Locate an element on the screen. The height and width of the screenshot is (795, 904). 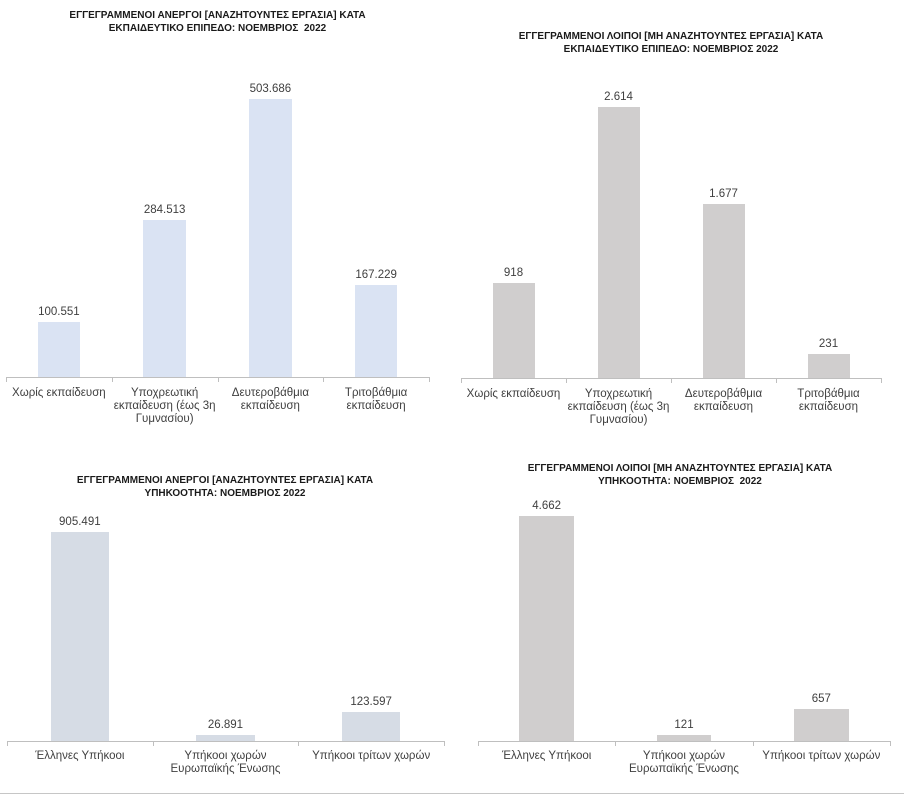
data-label: 167.229 is located at coordinates (376, 274).